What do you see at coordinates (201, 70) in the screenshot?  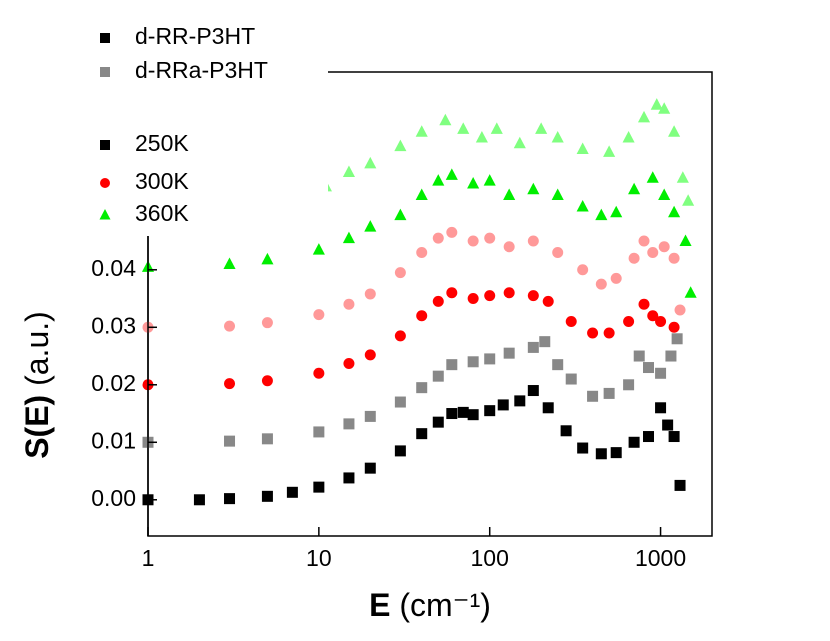 I see `legend-label: d-RRa-P3HT` at bounding box center [201, 70].